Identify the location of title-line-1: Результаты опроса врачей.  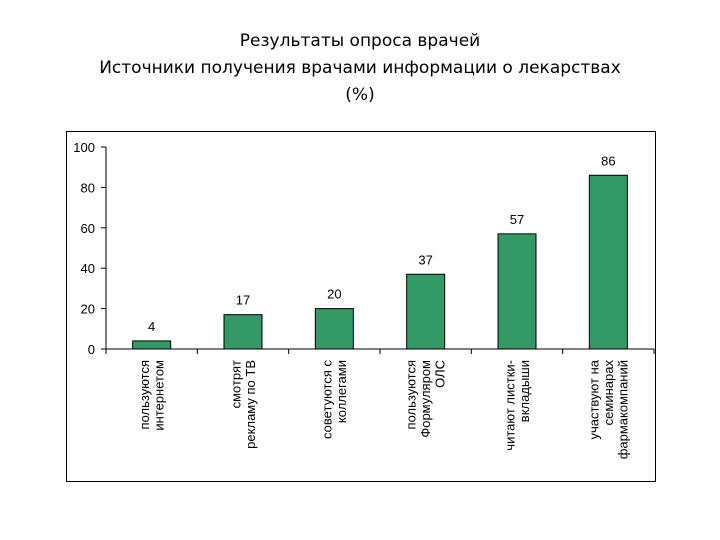
(360, 41).